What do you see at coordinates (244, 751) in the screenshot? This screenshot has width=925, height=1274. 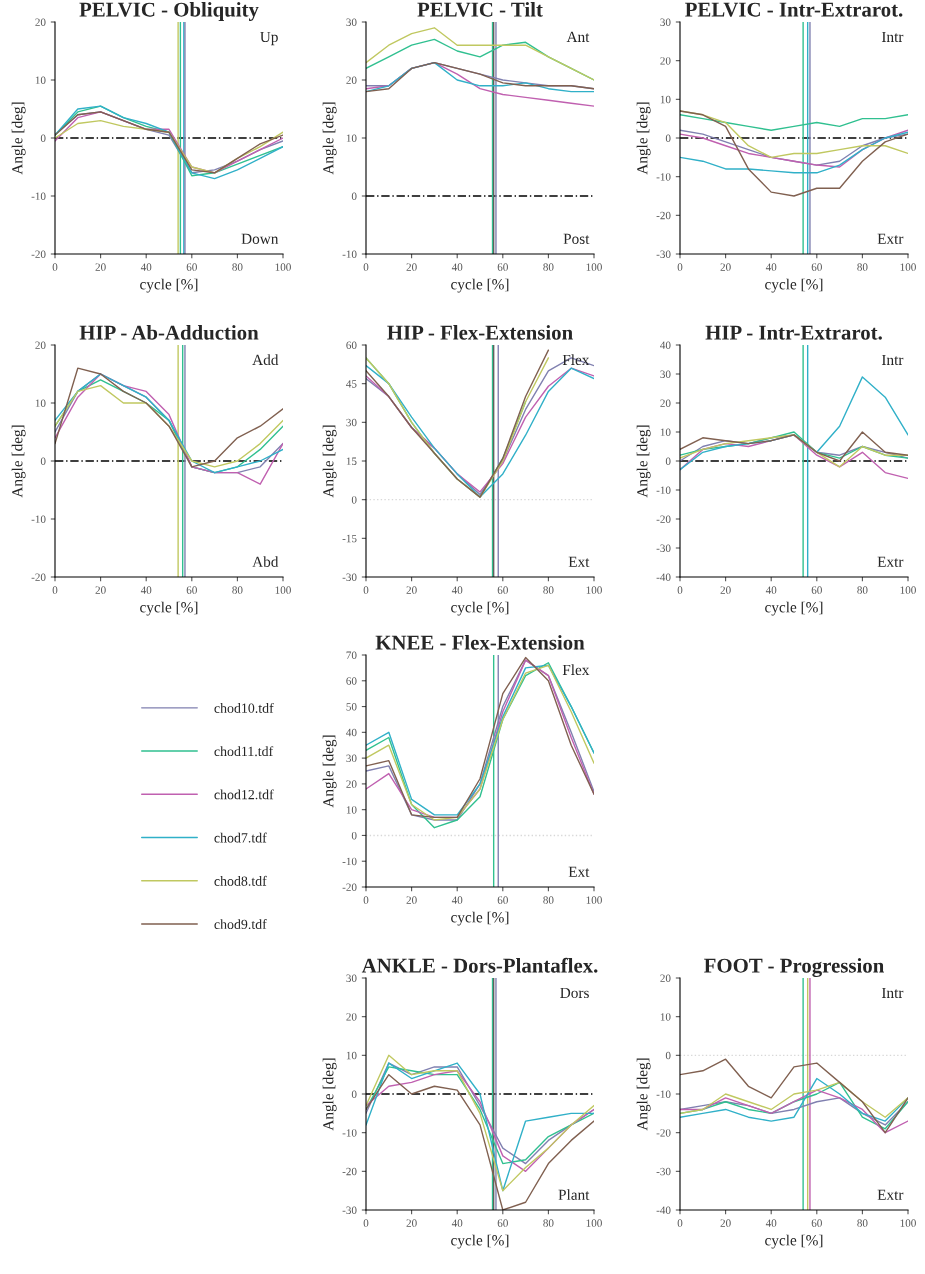 I see `legend-label: chod11.tdf` at bounding box center [244, 751].